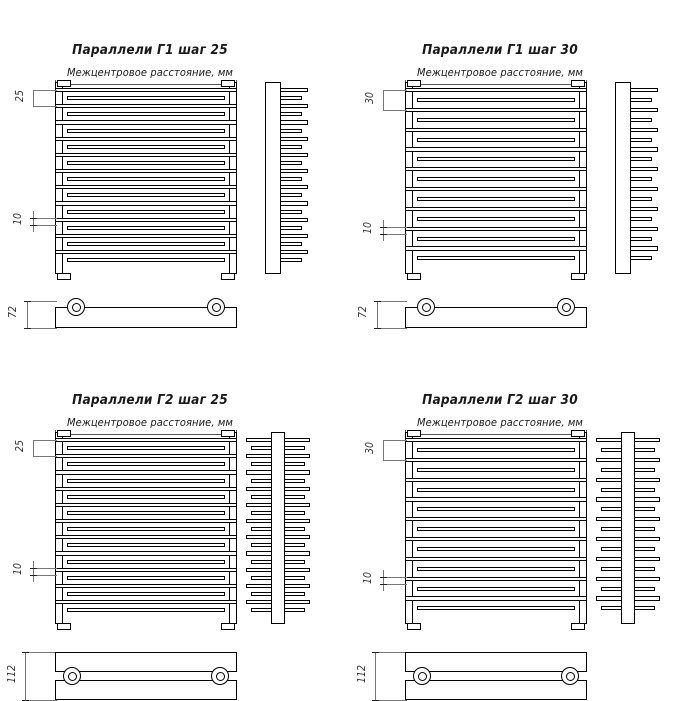  Describe the element at coordinates (64, 83) in the screenshot. I see `front-cap-top-left` at that location.